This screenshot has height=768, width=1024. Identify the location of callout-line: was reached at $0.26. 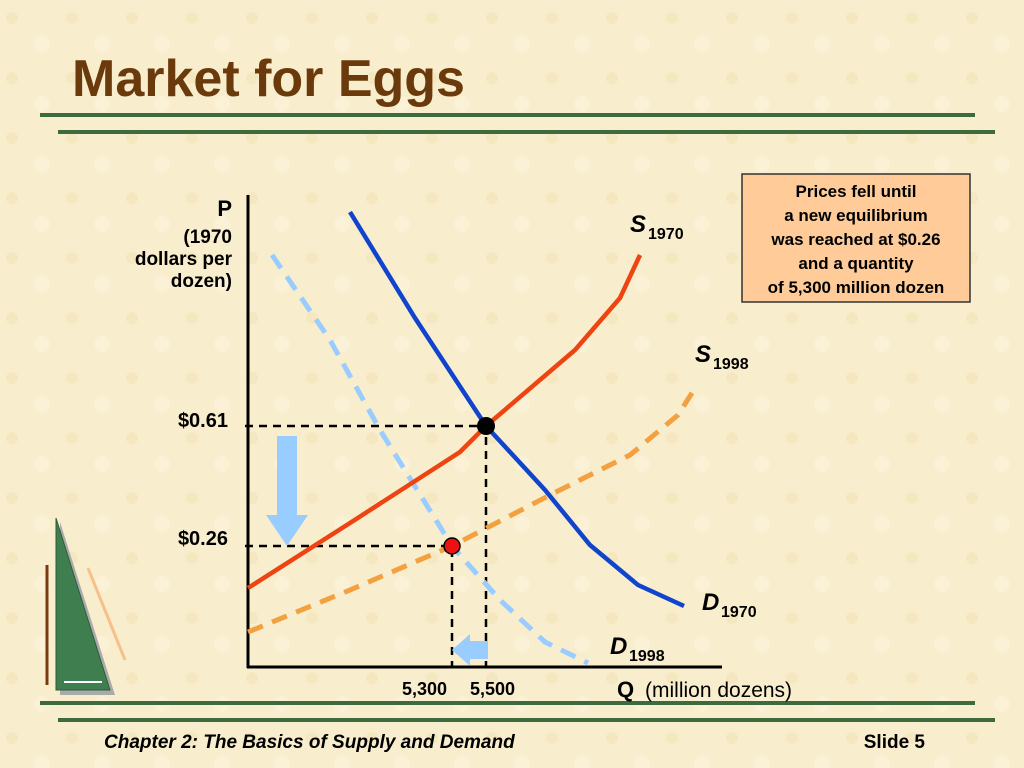
(855, 239).